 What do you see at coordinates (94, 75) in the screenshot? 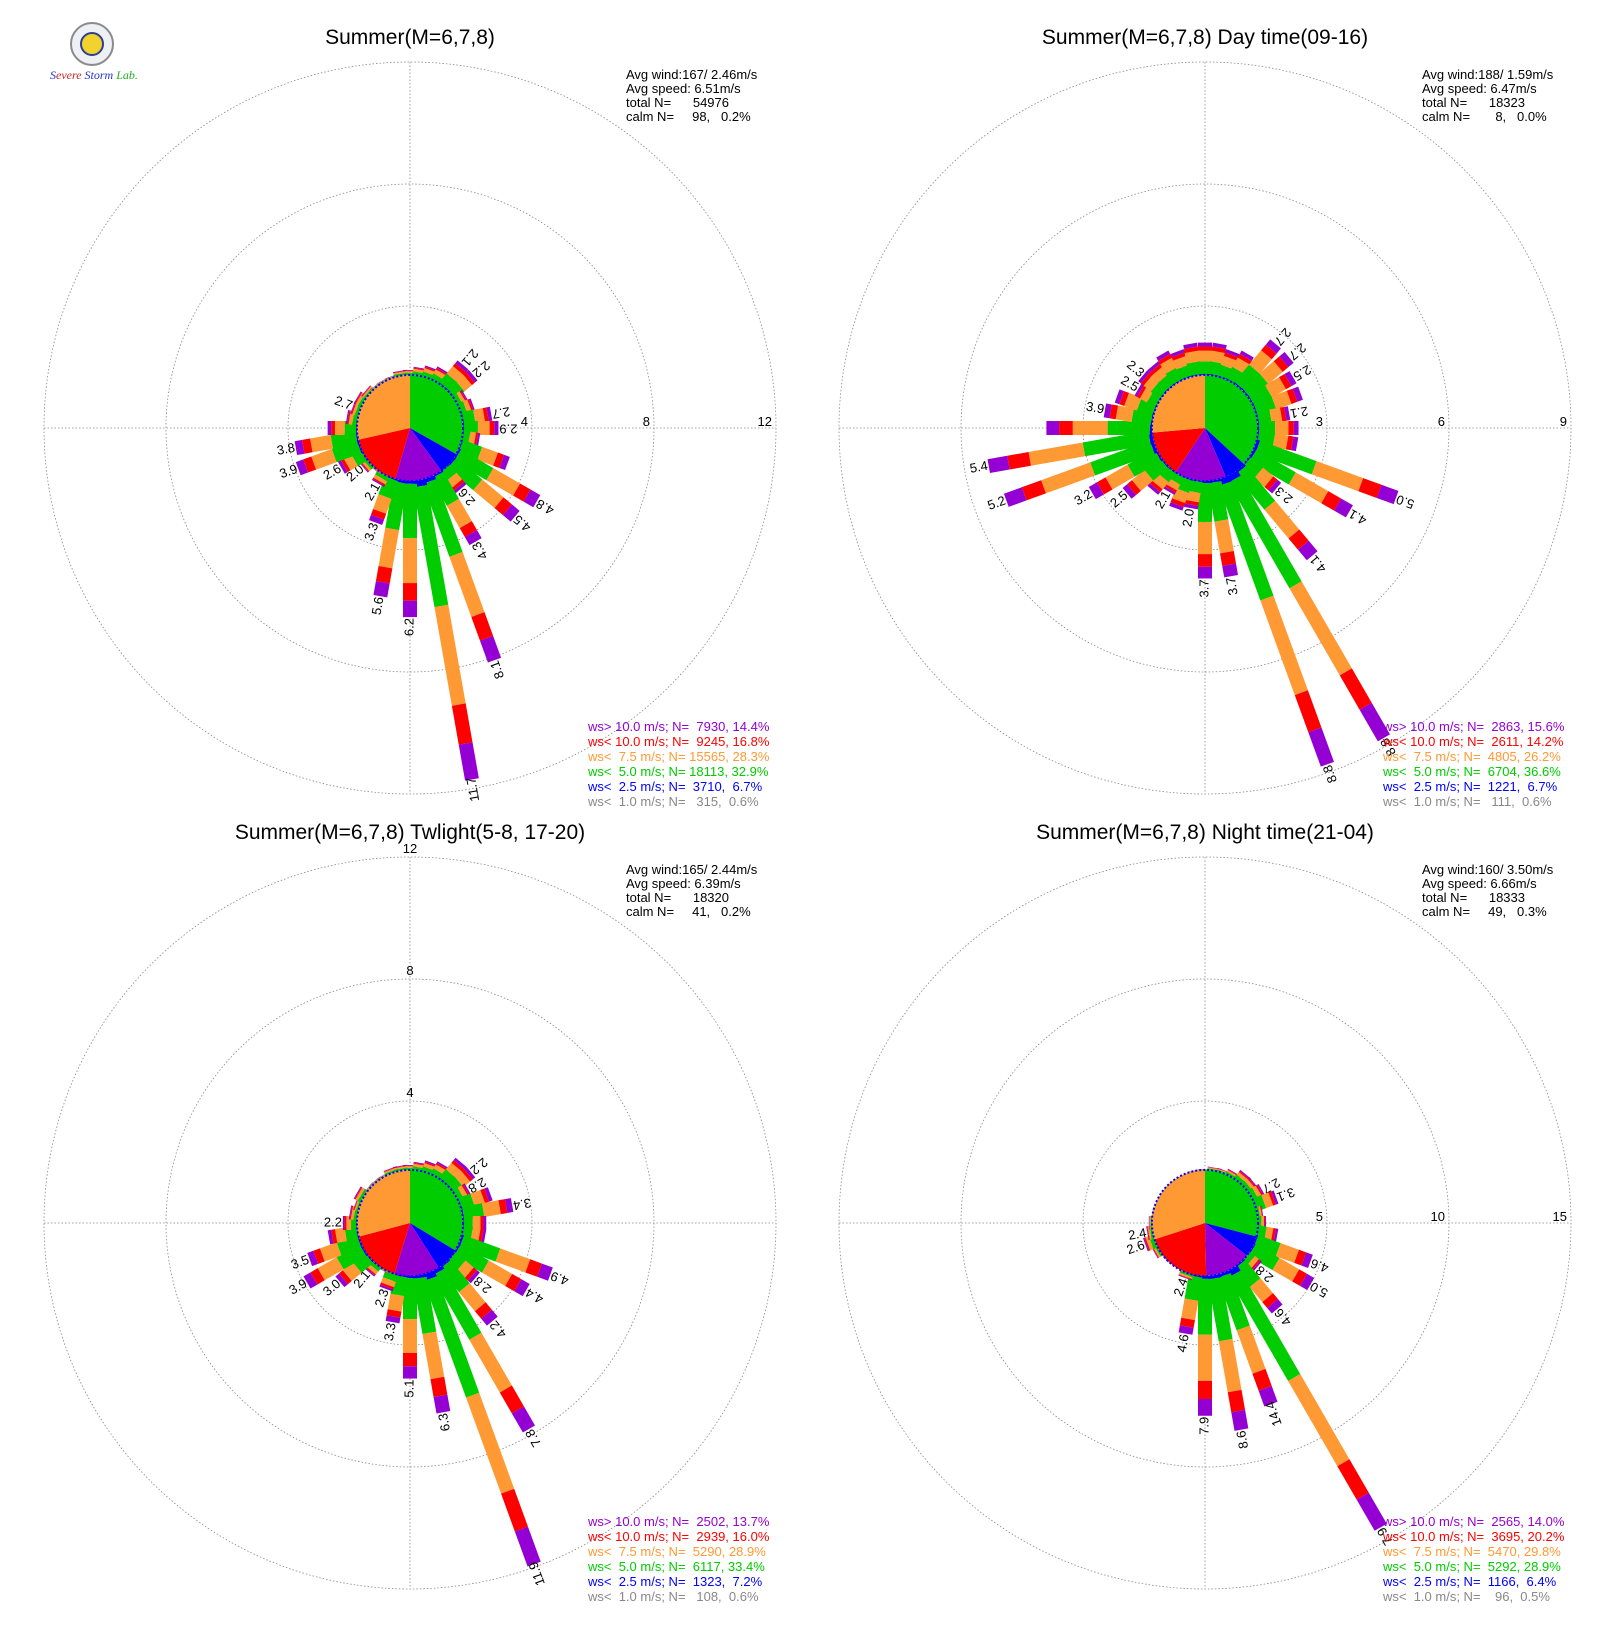
I see `logo-text: Severe Storm Lab.` at bounding box center [94, 75].